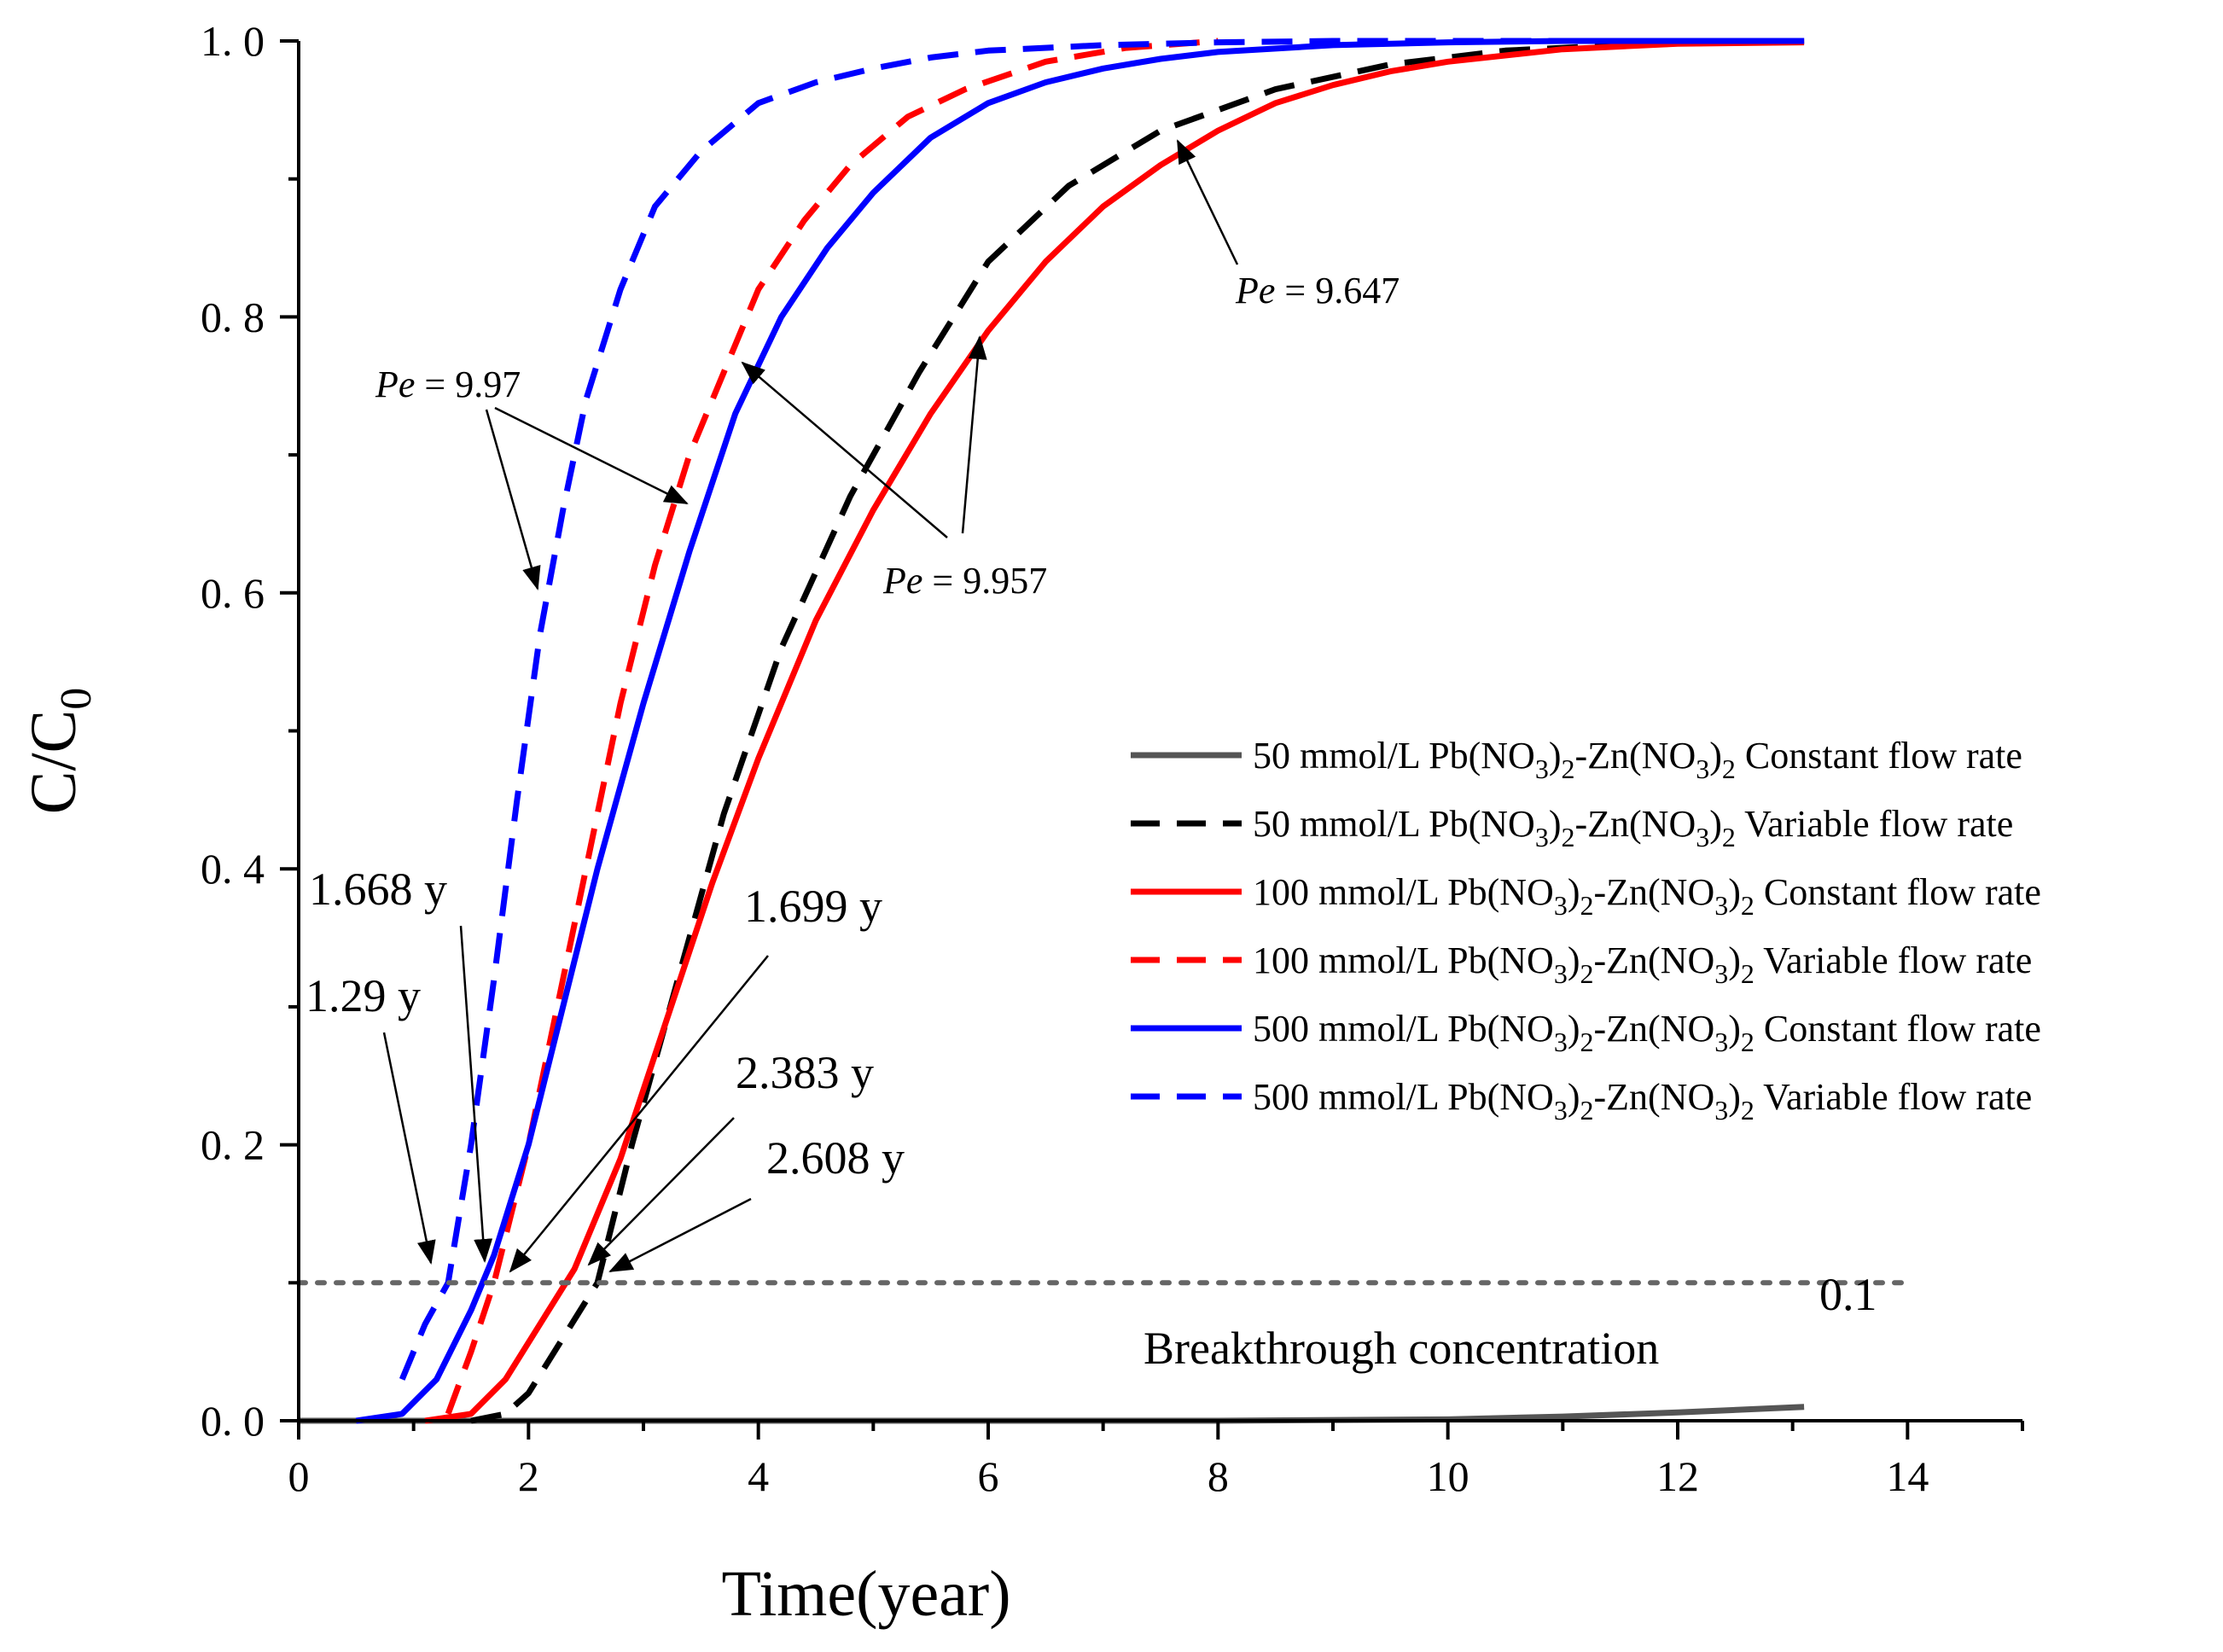 The height and width of the screenshot is (1652, 2223). I want to click on threshold-value-label: 0.1, so click(1848, 1294).